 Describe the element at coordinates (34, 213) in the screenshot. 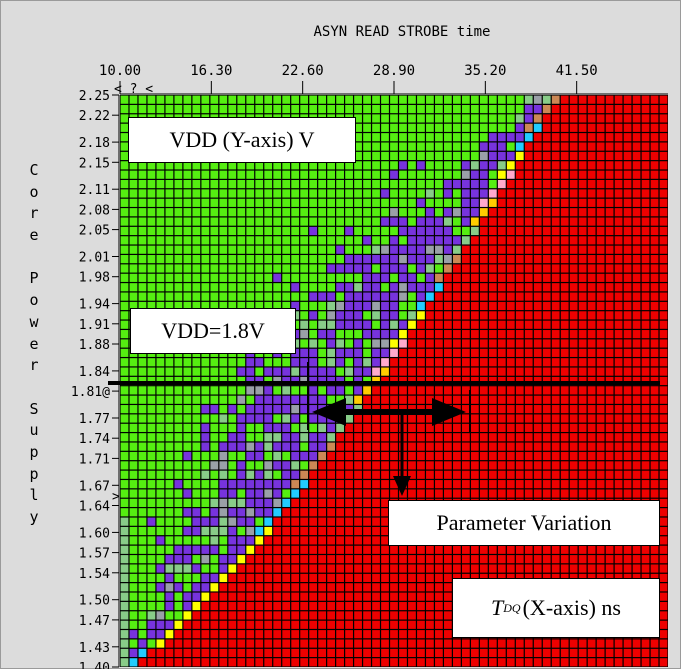

I see `y-axis-label-letter: r` at that location.